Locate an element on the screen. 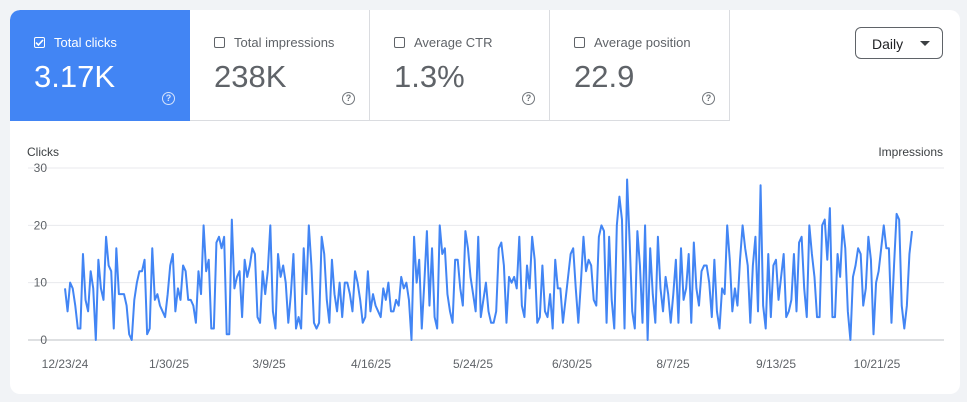 This screenshot has height=402, width=967. x-tick-label: 5/24/25 is located at coordinates (473, 364).